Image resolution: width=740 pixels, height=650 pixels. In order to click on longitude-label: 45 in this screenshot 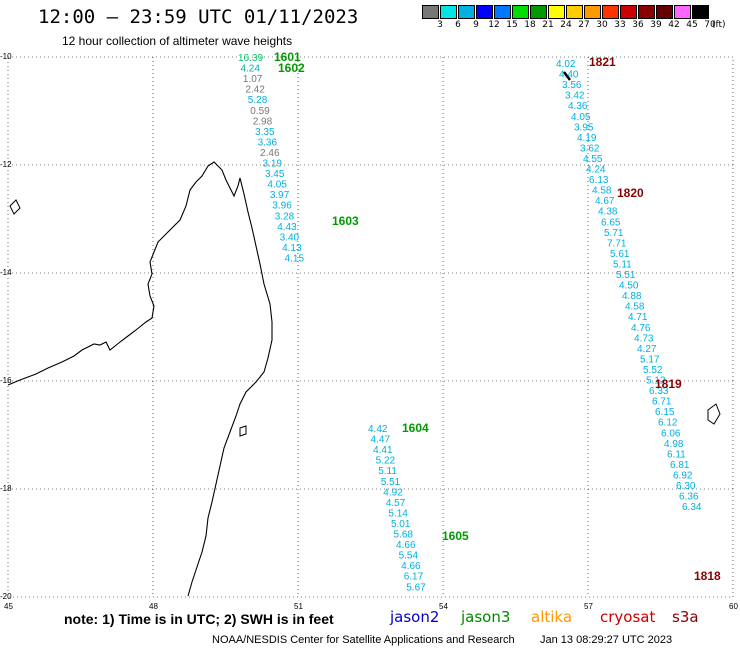, I will do `click(8, 606)`.